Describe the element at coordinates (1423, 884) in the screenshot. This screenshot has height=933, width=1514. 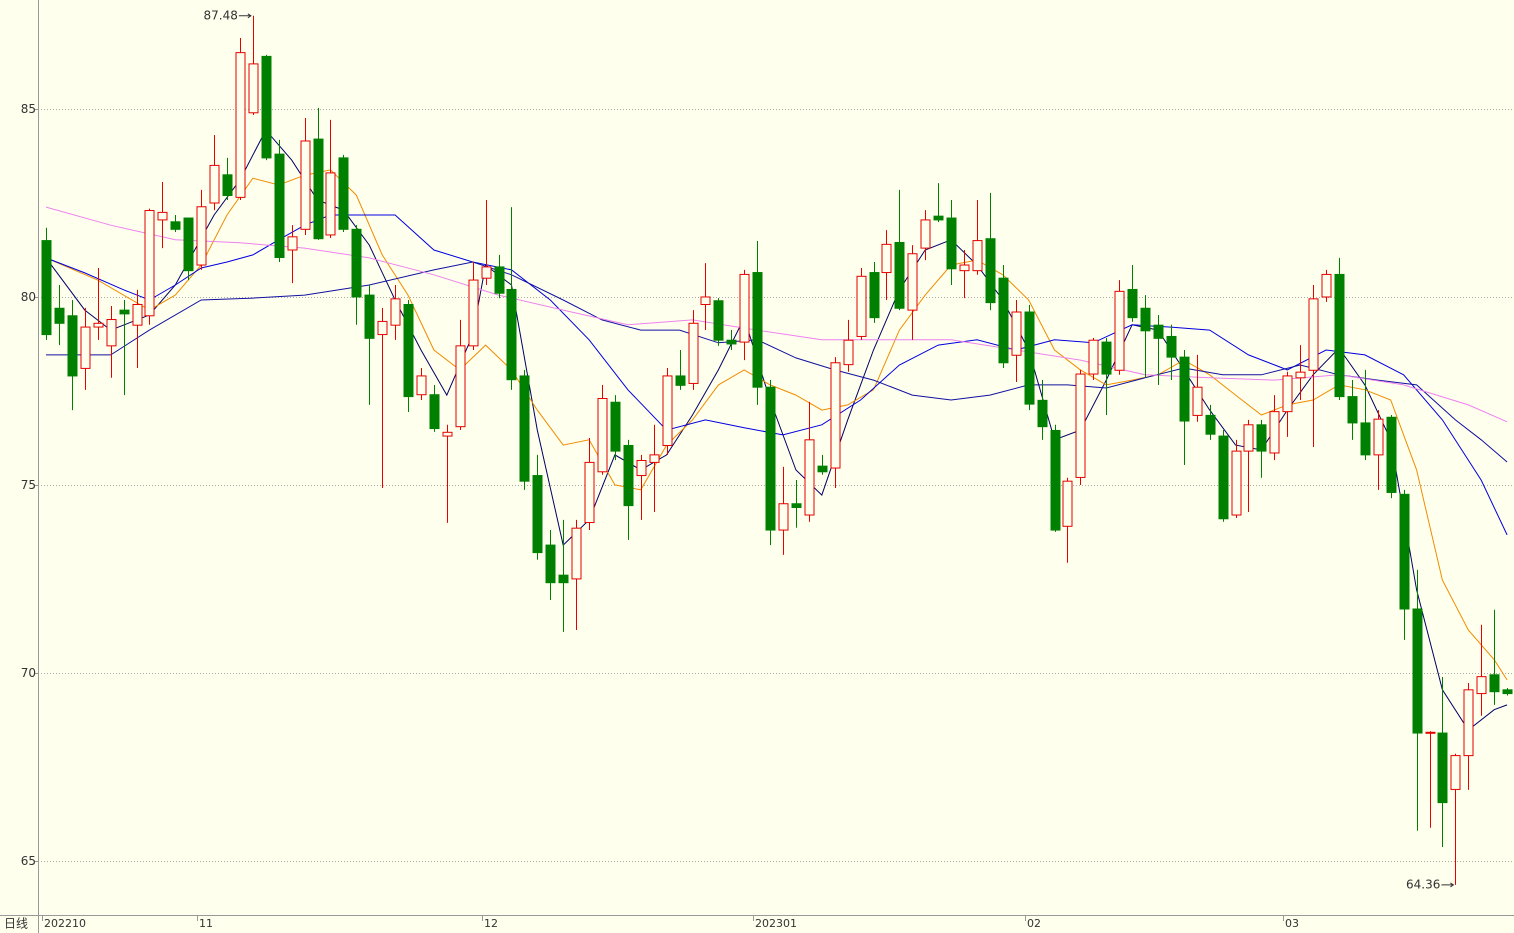
I see `extreme-label: 64.36` at that location.